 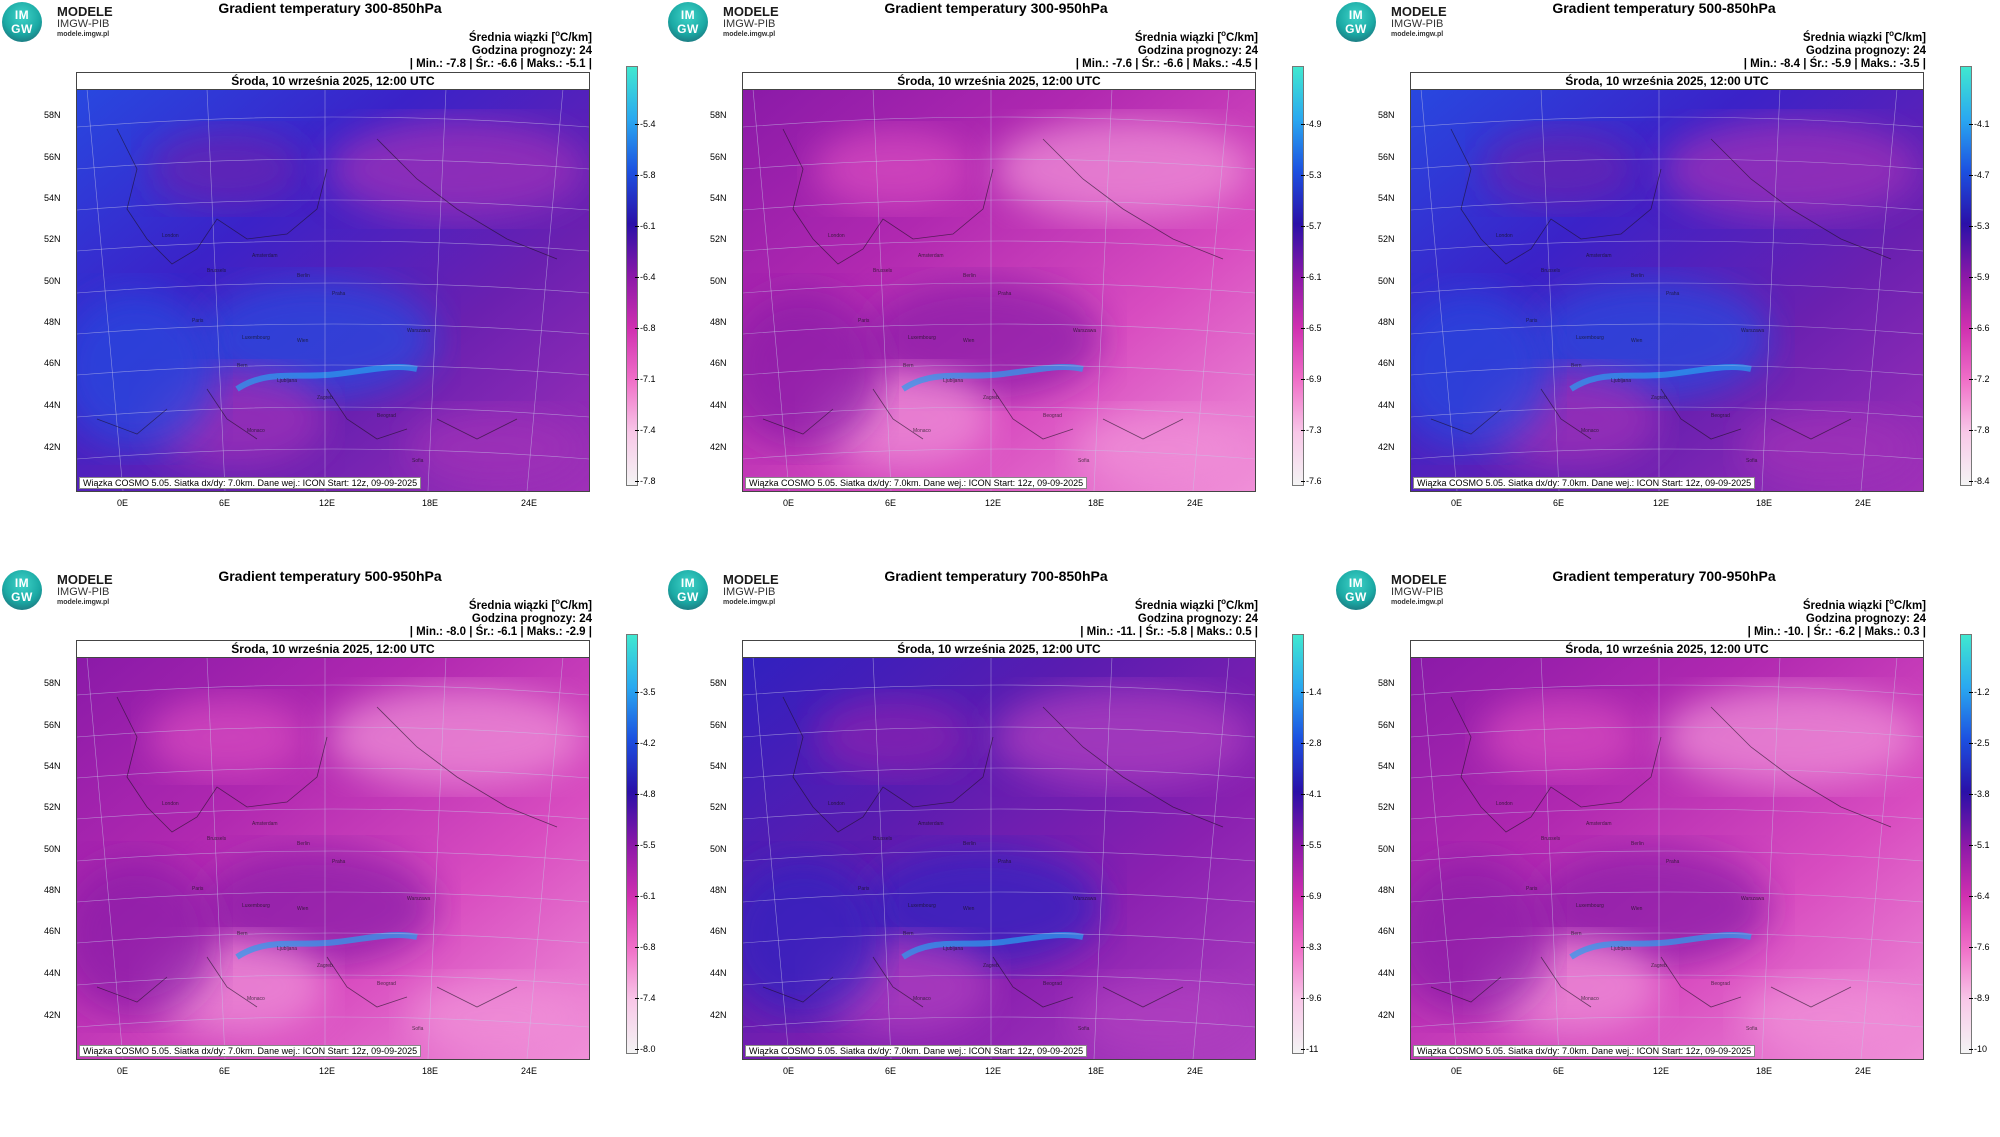 What do you see at coordinates (170, 804) in the screenshot?
I see `city-label: London` at bounding box center [170, 804].